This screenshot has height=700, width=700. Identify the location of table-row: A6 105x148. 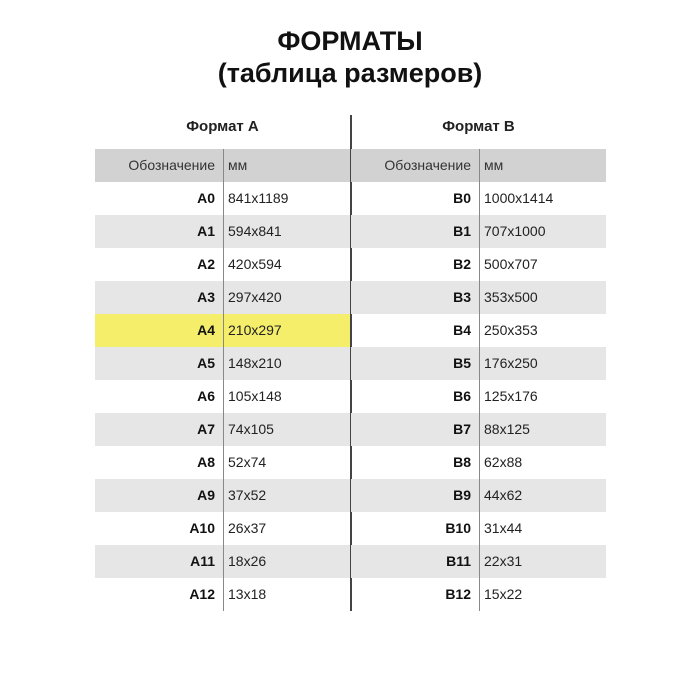
(222, 396).